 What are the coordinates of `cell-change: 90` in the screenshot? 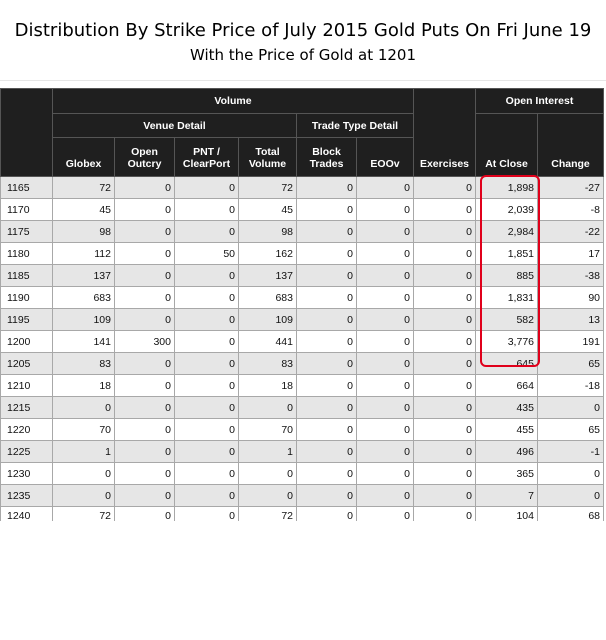 It's located at (570, 297).